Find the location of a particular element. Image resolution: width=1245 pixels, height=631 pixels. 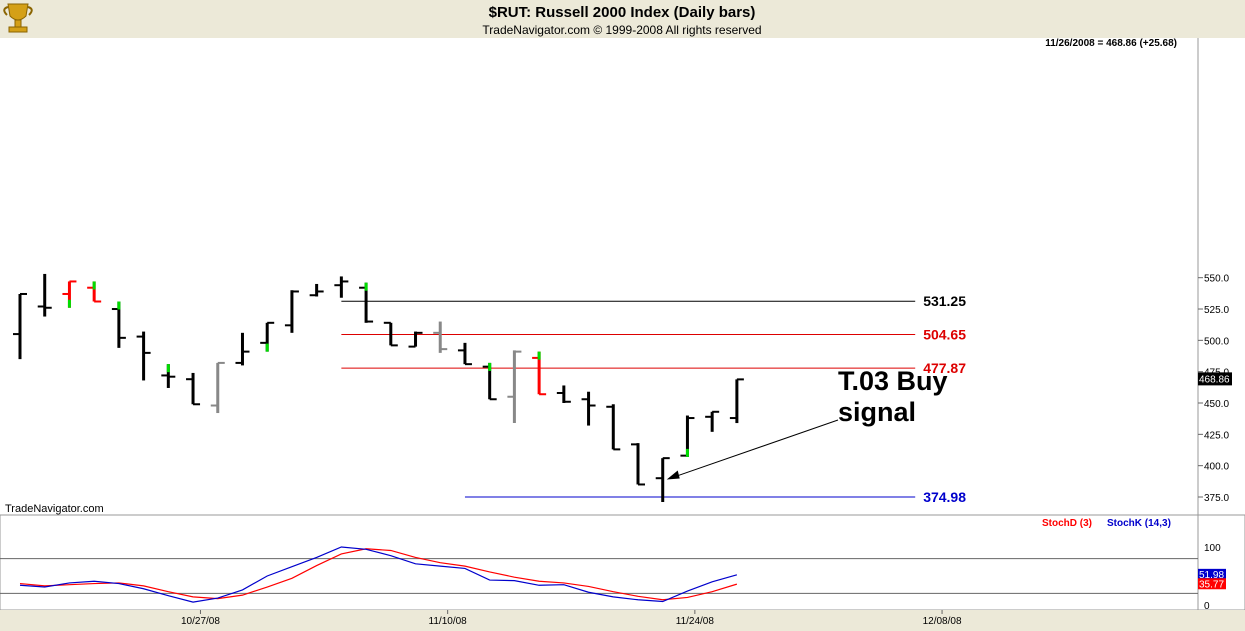

stoch-d-line is located at coordinates (378, 574).